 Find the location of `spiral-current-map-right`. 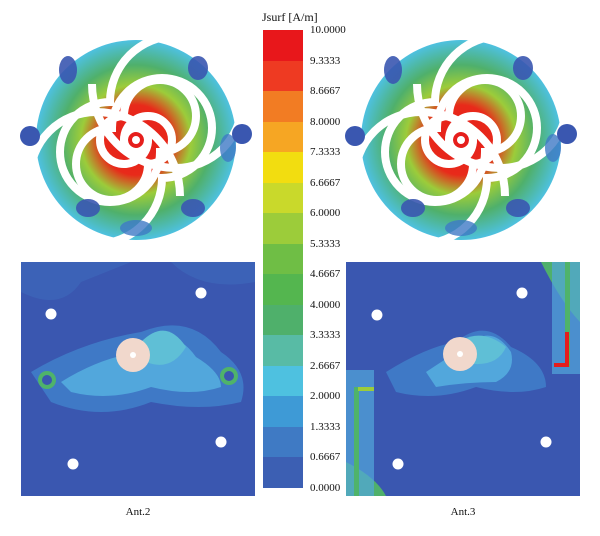

spiral-current-map-right is located at coordinates (461, 141).